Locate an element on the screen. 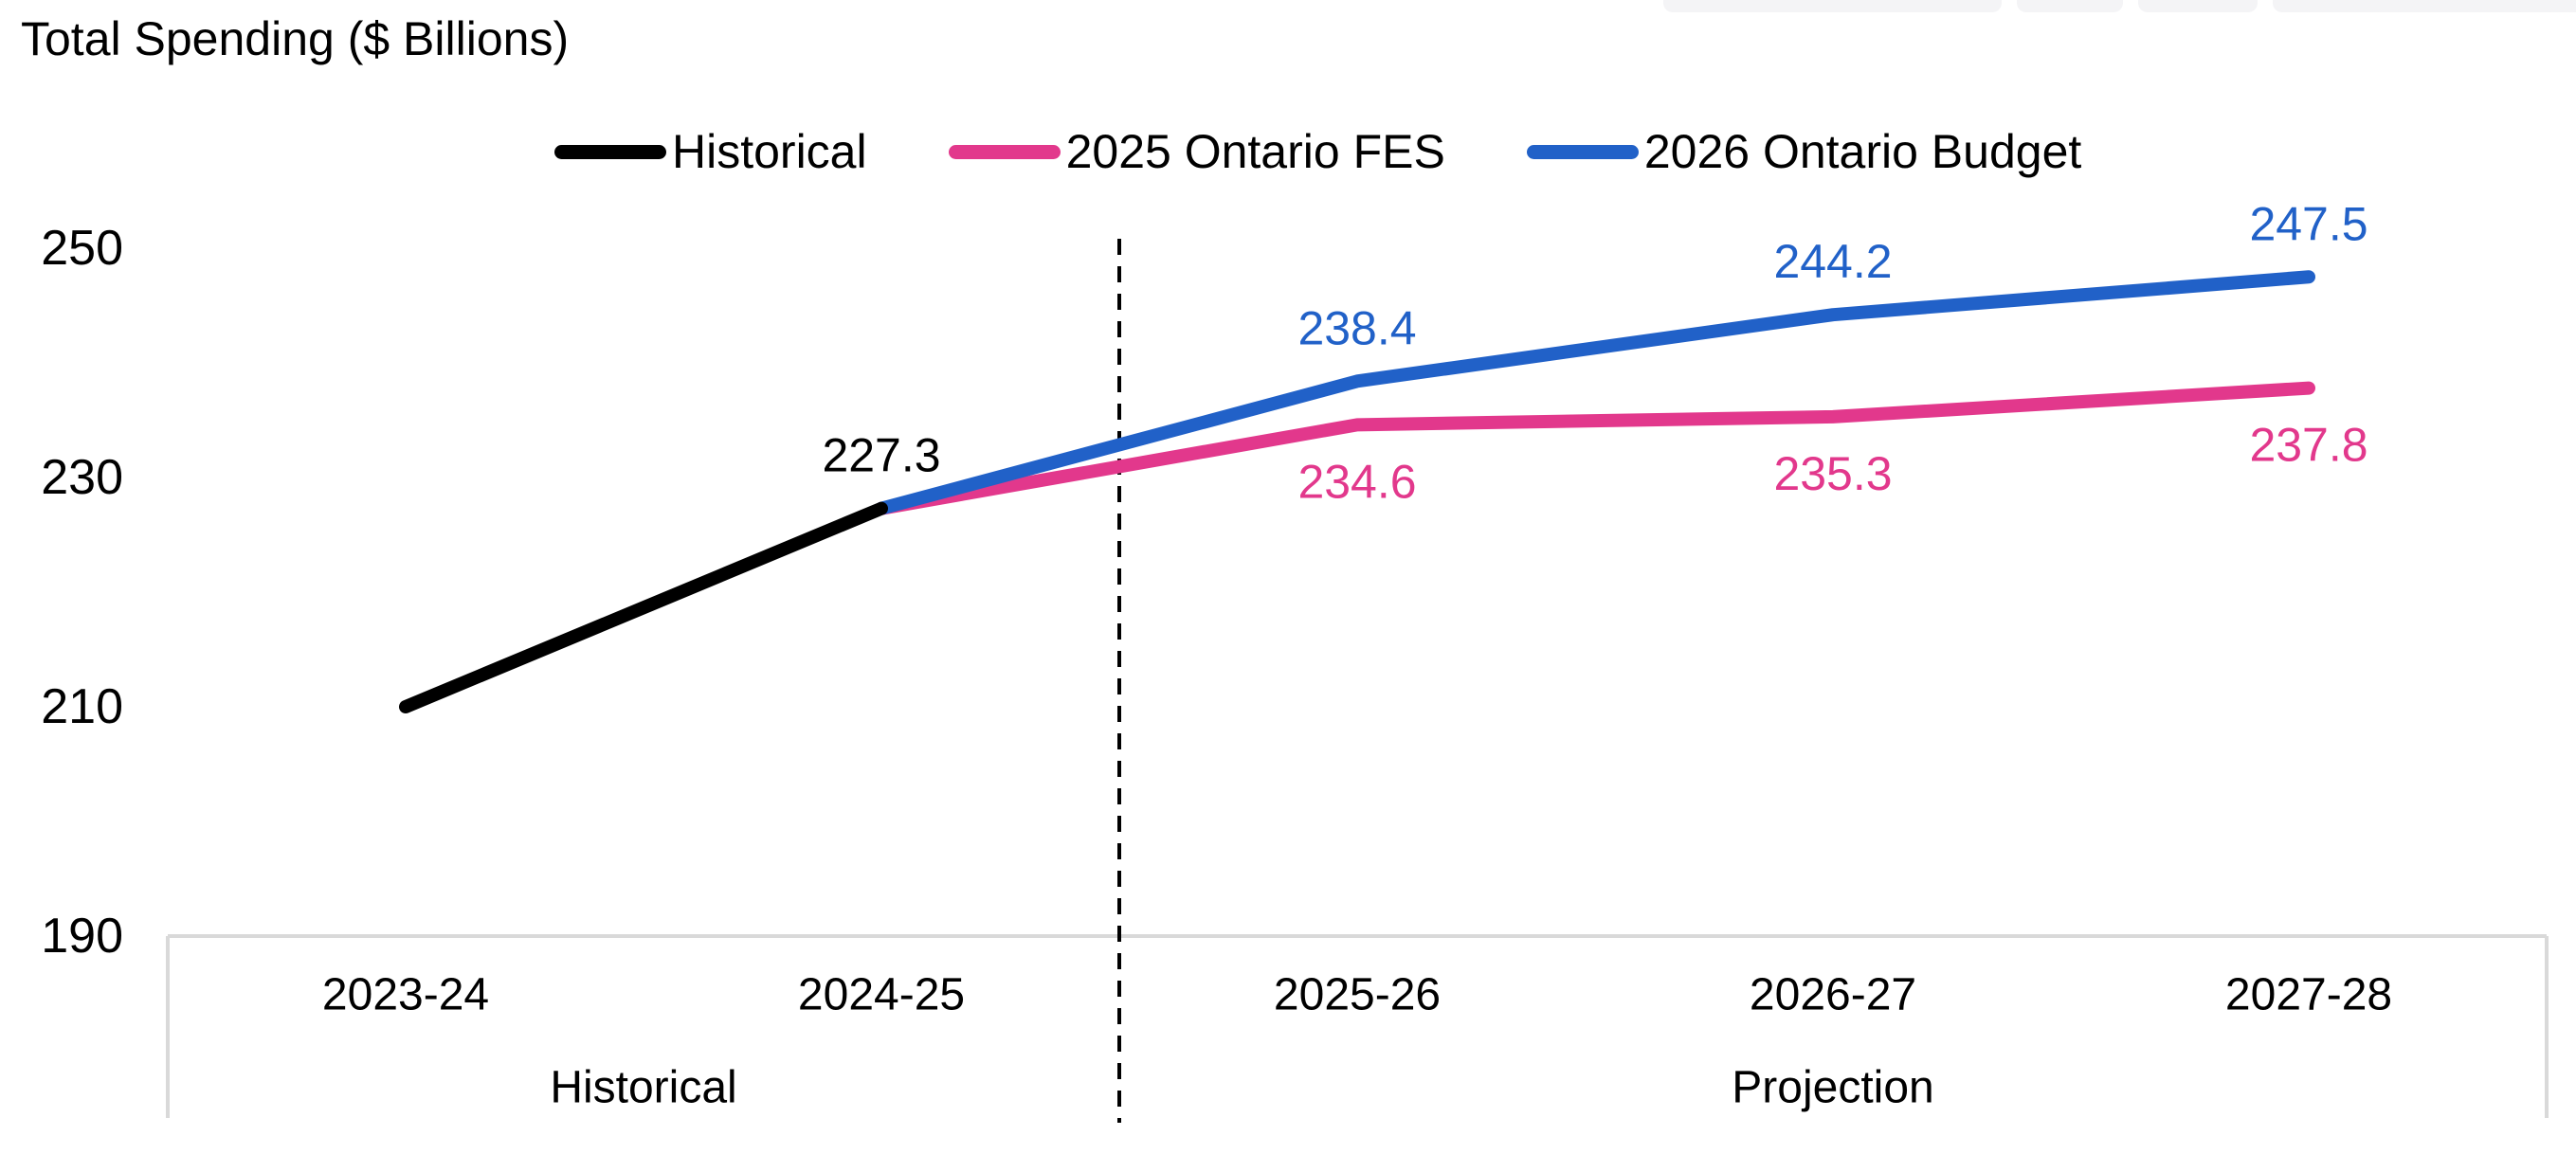 The width and height of the screenshot is (2576, 1154). series-line-historical is located at coordinates (643, 607).